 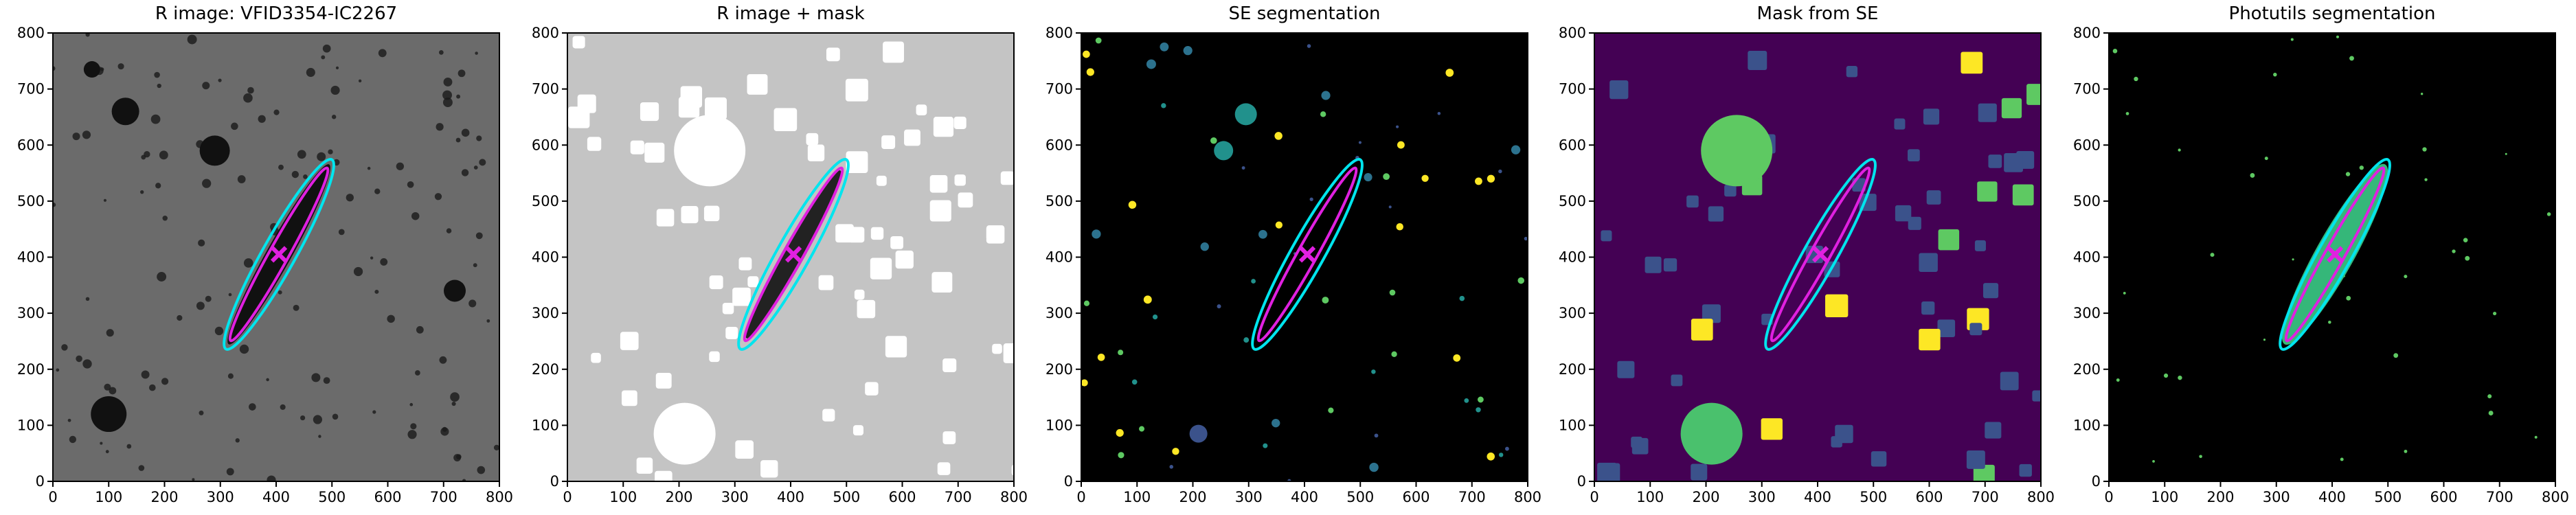 What do you see at coordinates (1762, 497) in the screenshot?
I see `x-tick-label: 300` at bounding box center [1762, 497].